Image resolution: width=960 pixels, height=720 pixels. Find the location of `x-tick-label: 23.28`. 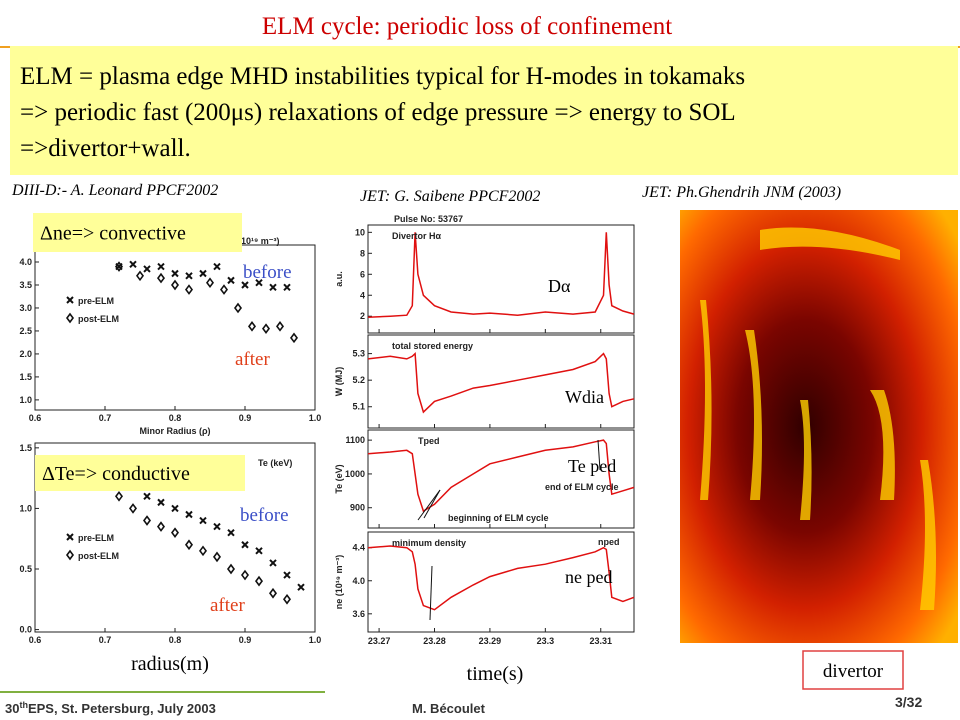

x-tick-label: 23.28 is located at coordinates (434, 641).